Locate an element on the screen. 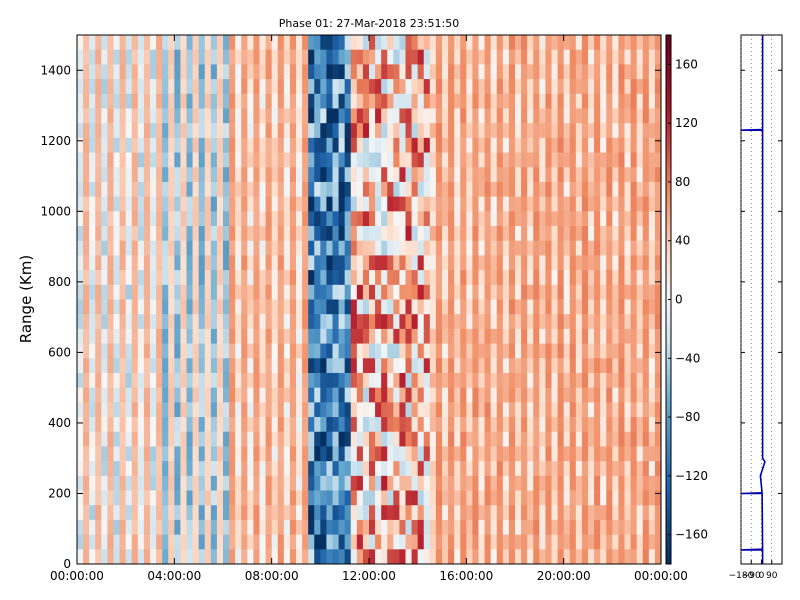 The height and width of the screenshot is (600, 800). x-tick-label: 00:00:00 is located at coordinates (77, 576).